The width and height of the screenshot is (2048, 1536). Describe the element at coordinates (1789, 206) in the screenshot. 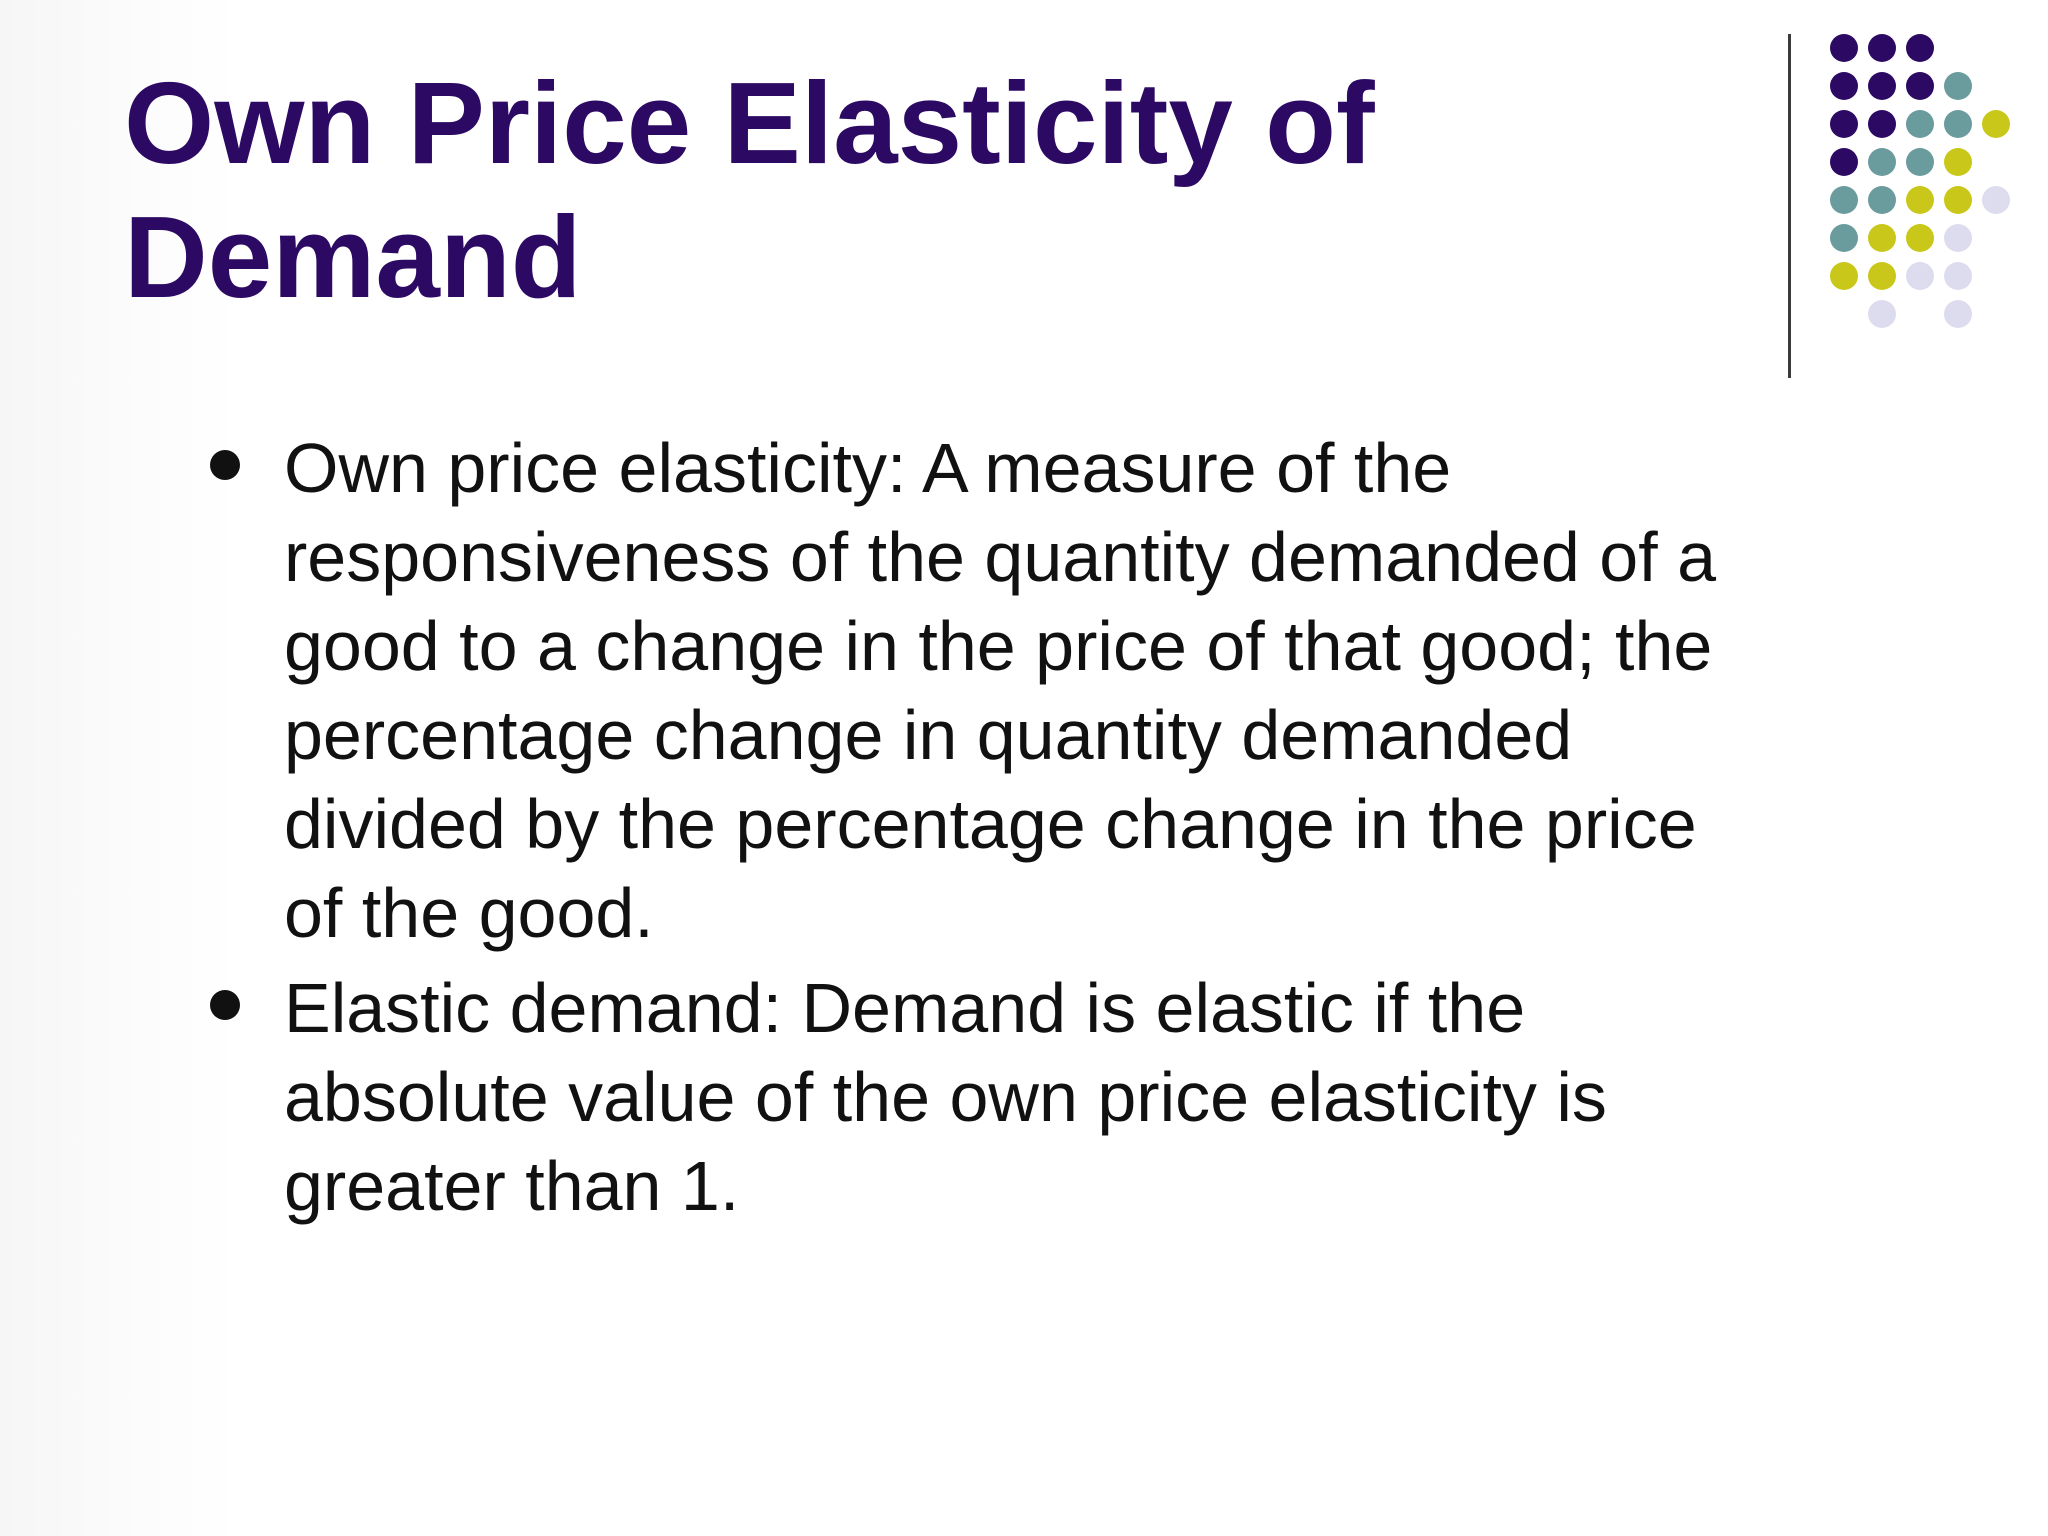

I see `title-divider` at that location.